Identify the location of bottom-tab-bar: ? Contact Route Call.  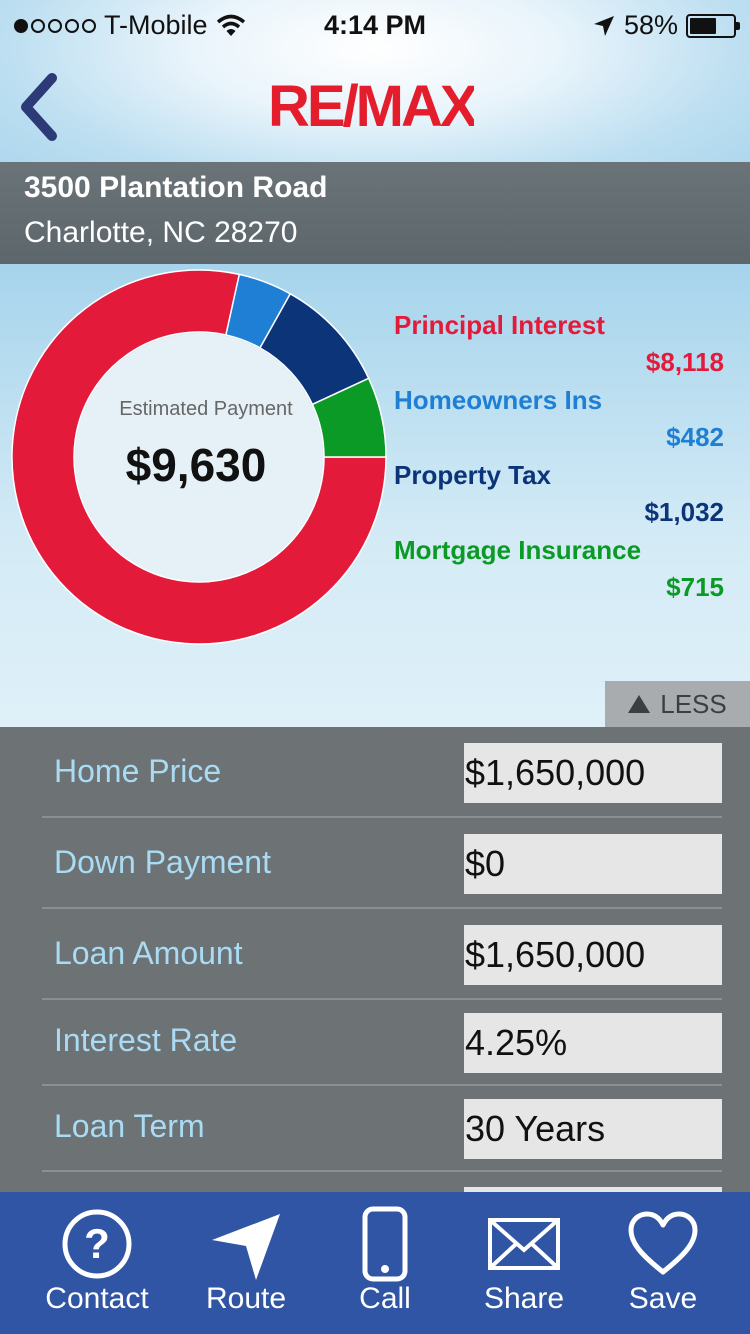
(375, 1263).